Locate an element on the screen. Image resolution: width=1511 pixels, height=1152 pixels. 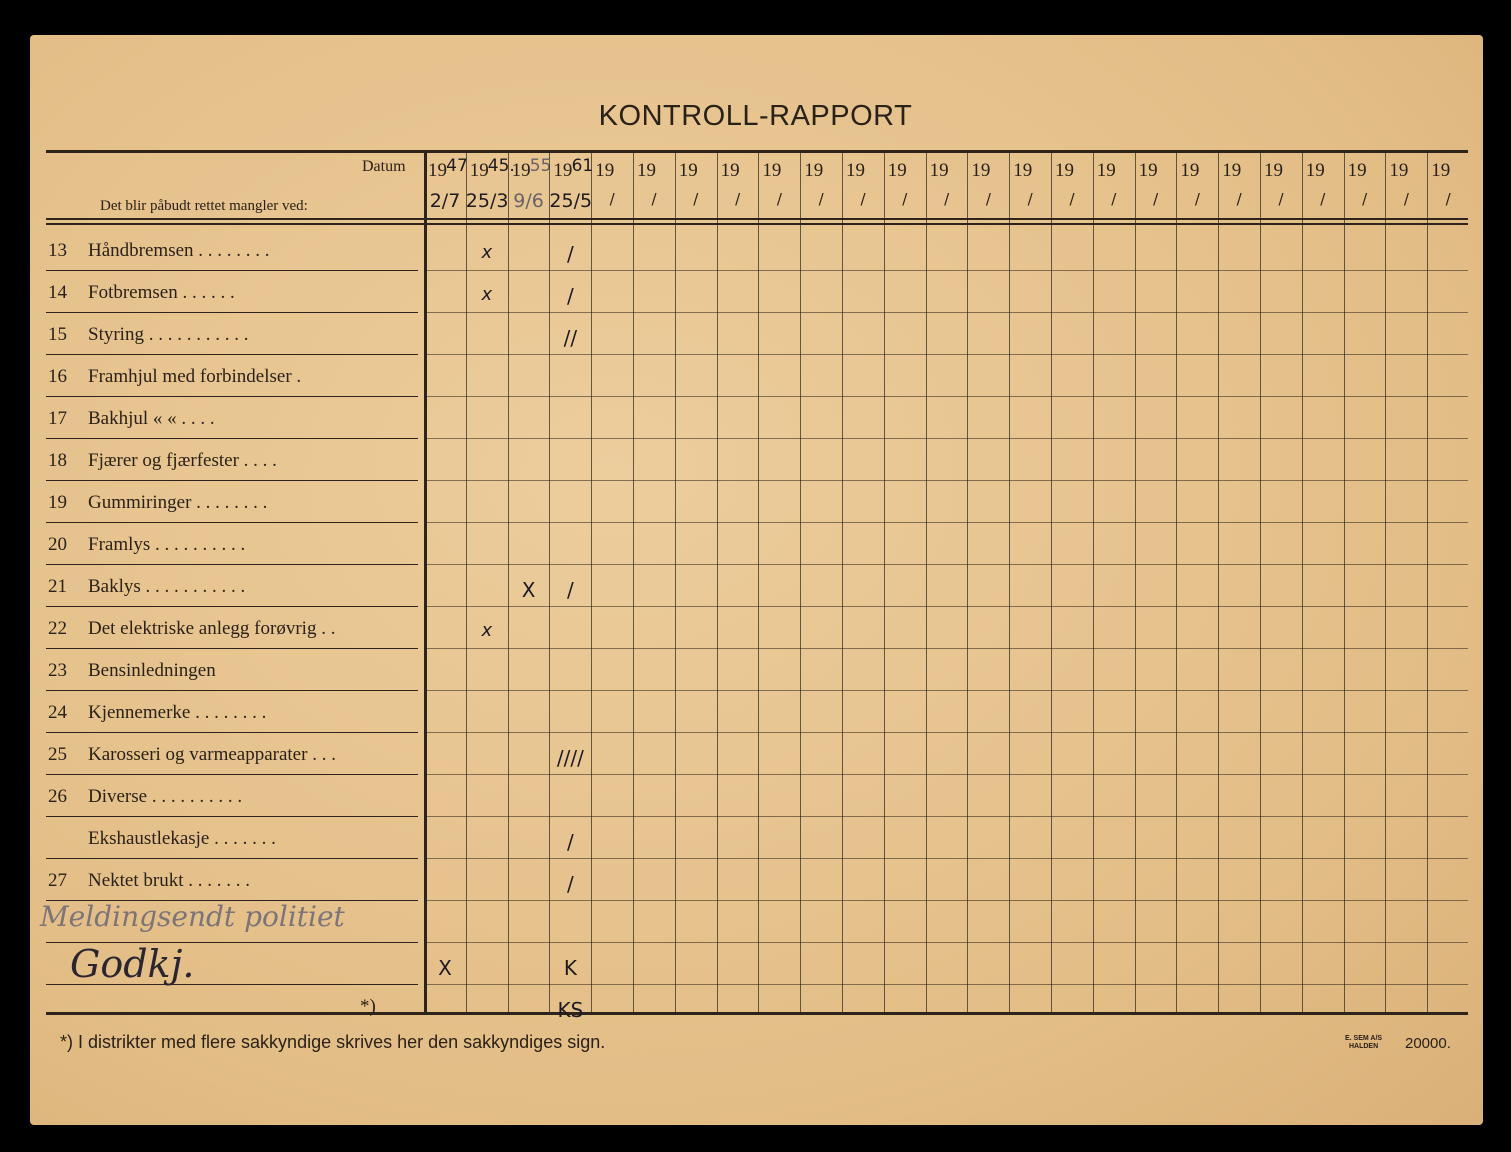
row-label: Fotbremsen . . . . . . is located at coordinates (161, 292).